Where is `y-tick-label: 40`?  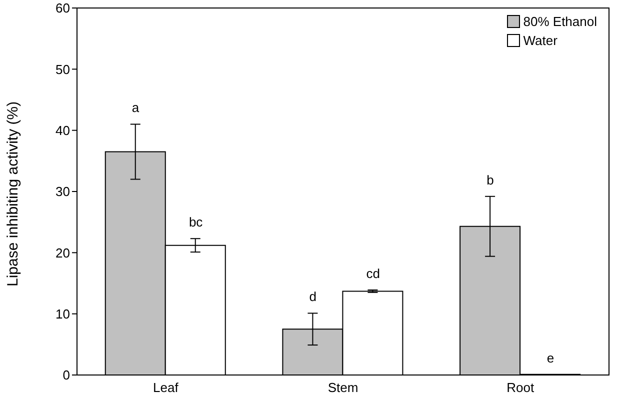
y-tick-label: 40 is located at coordinates (63, 130).